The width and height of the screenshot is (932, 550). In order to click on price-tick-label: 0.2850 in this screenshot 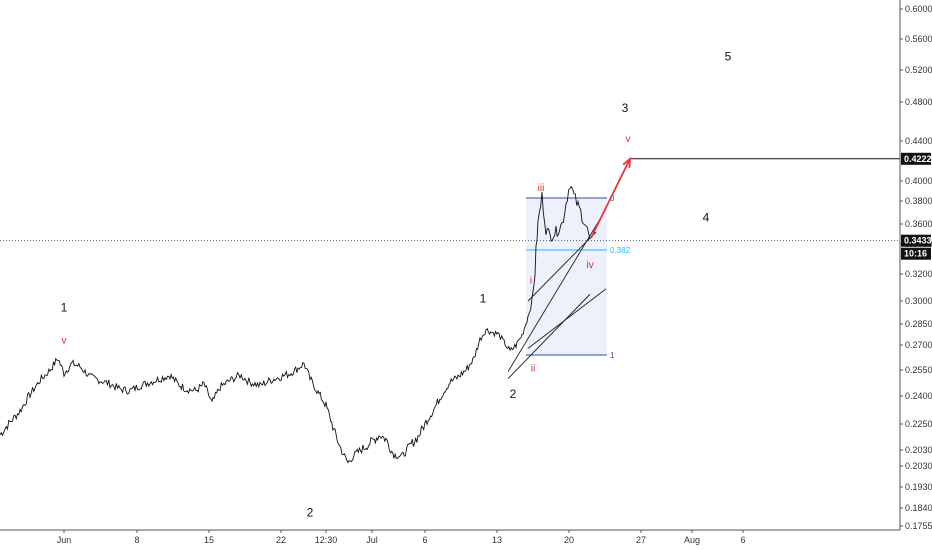, I will do `click(918, 324)`.